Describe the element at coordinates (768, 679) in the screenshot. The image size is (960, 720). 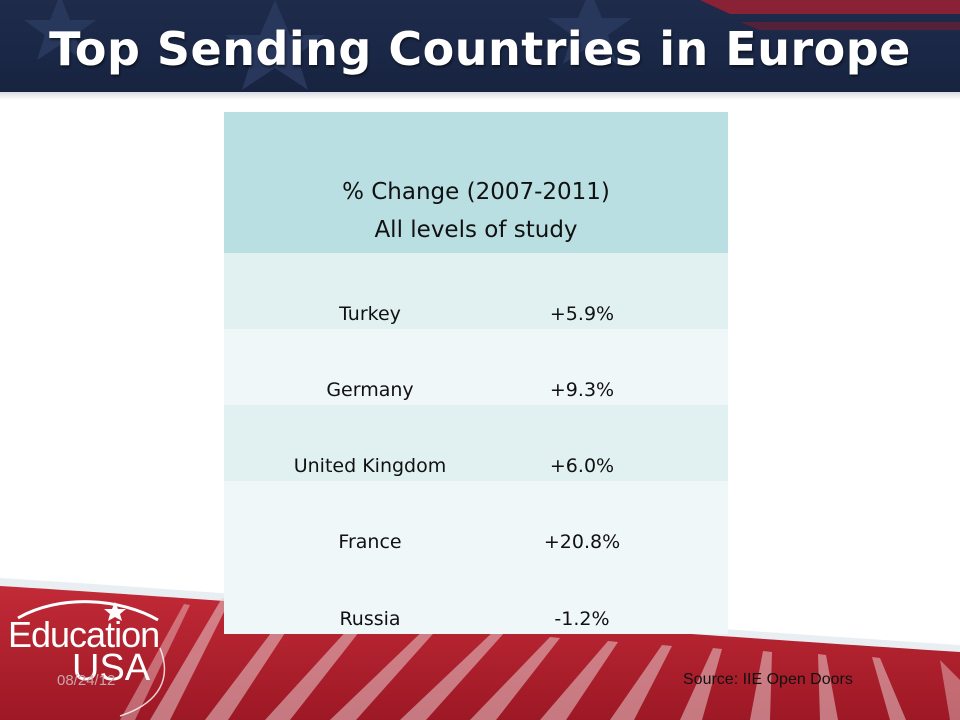
I see `source-note: Source: IIE Open Doors` at that location.